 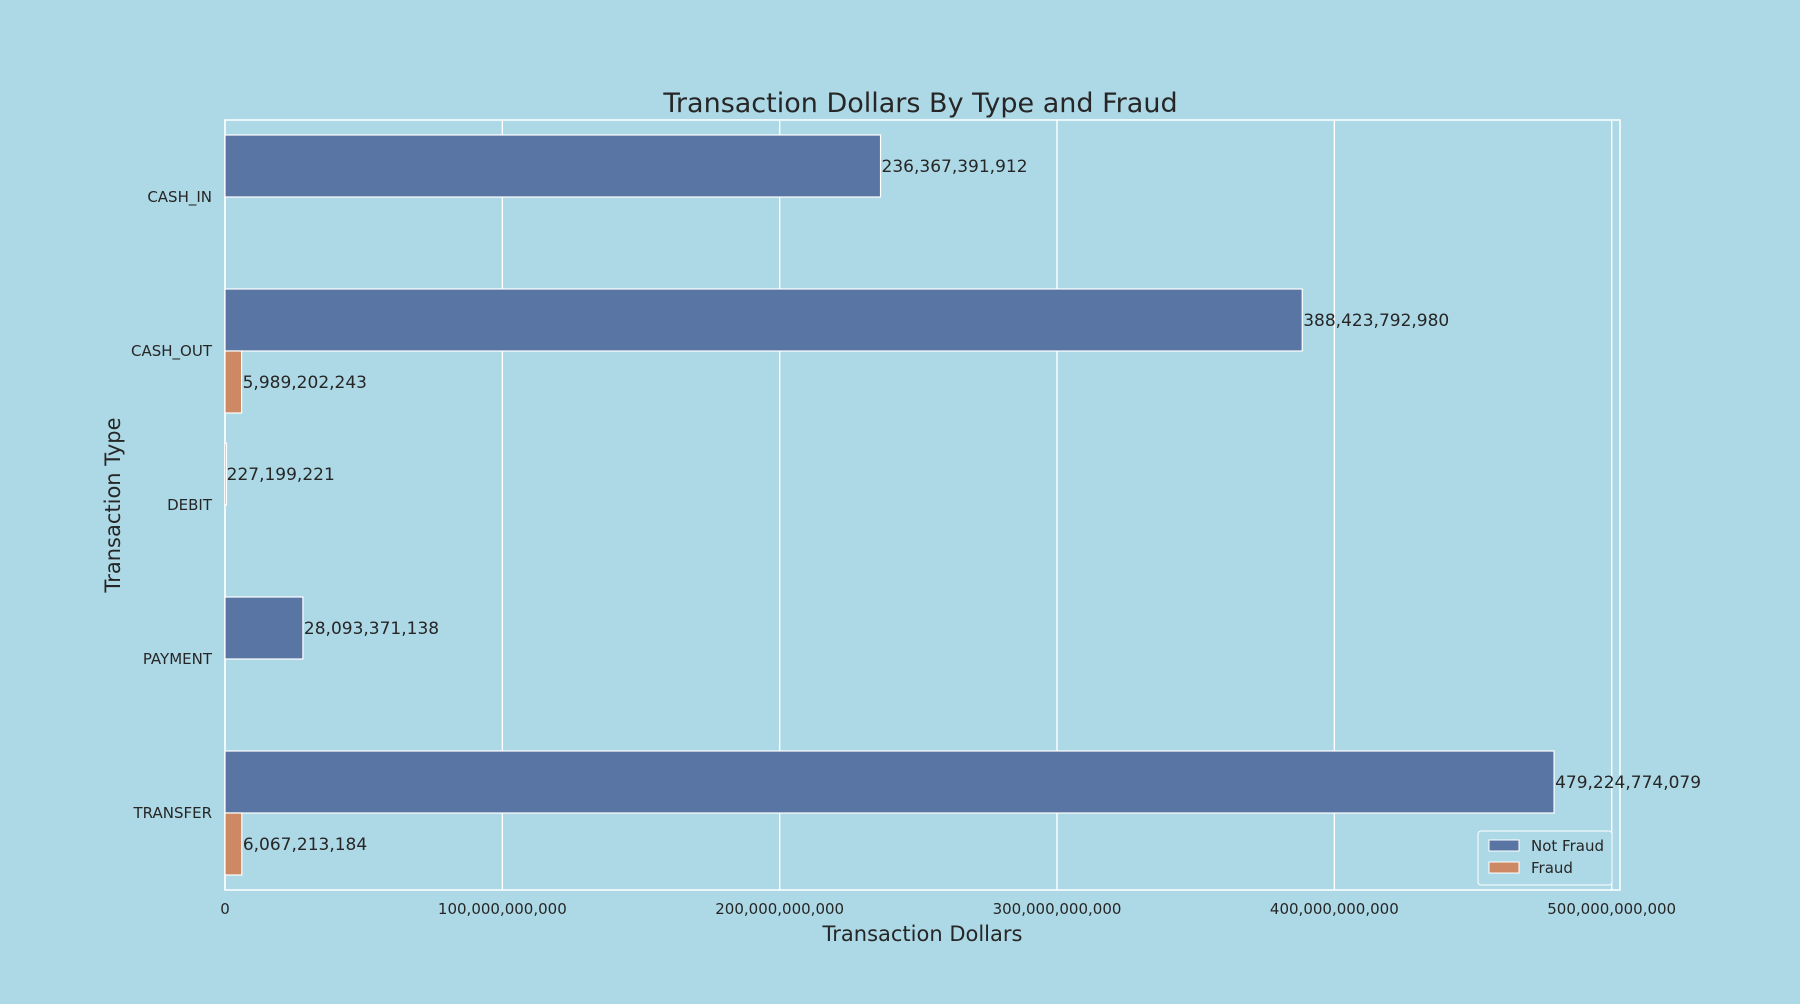 What do you see at coordinates (1567, 846) in the screenshot?
I see `legend-label: Not Fraud` at bounding box center [1567, 846].